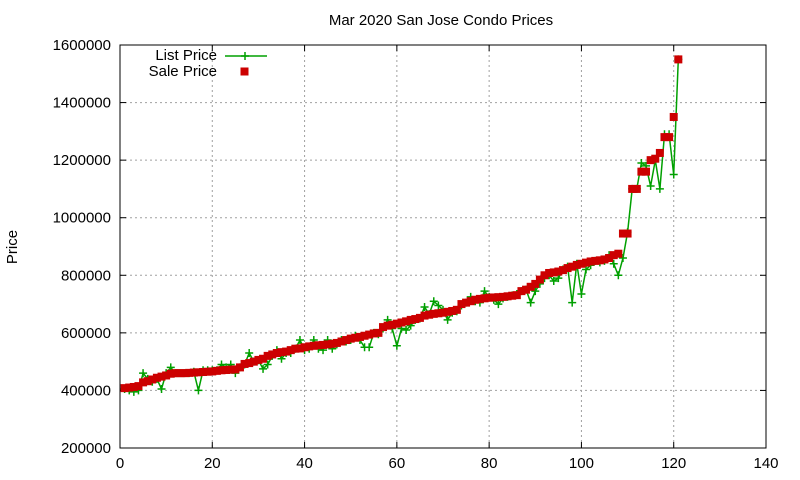  What do you see at coordinates (397, 463) in the screenshot?
I see `x-tick-label: 60` at bounding box center [397, 463].